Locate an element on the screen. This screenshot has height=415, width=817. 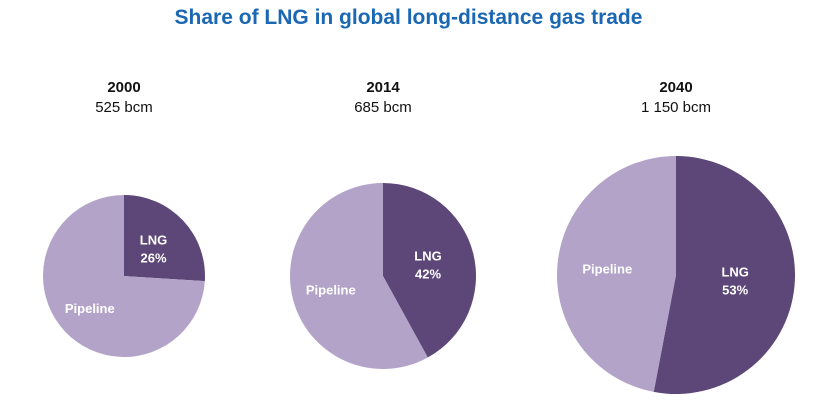
year-label-2040: 2040 is located at coordinates (676, 87).